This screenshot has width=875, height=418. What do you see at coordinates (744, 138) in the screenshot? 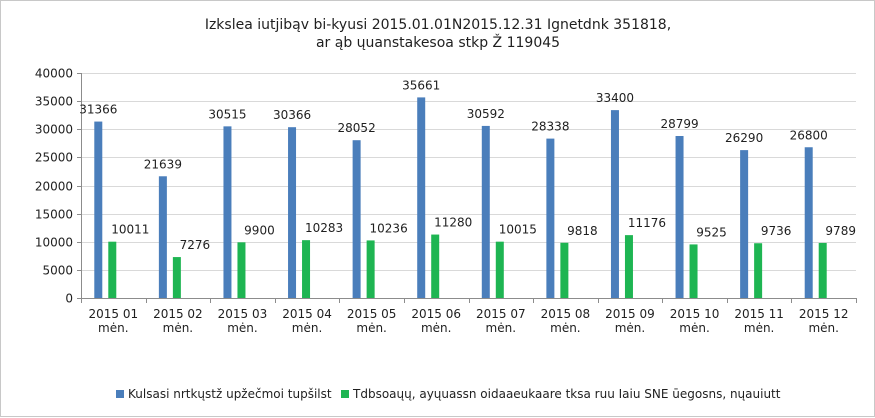
I see `data-label-series-1: 26290` at bounding box center [744, 138].